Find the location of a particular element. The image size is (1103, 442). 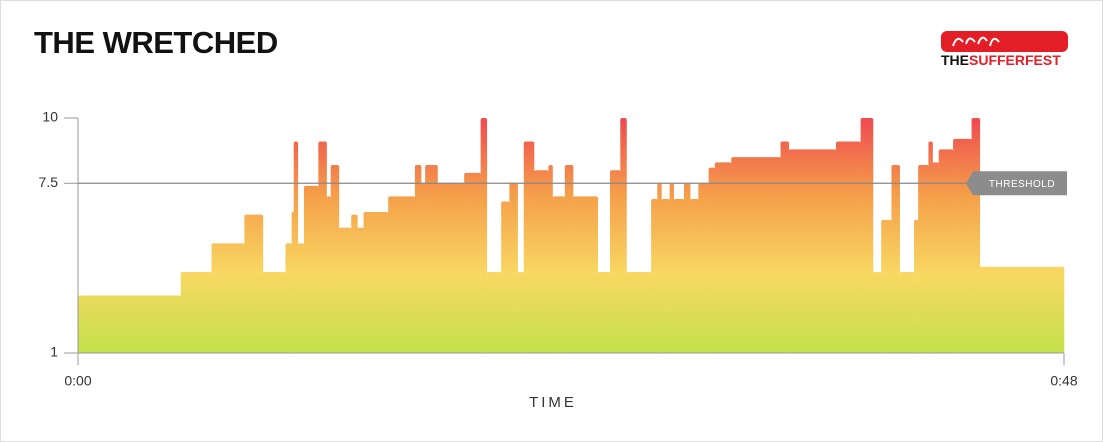

x-axis-label: TIME is located at coordinates (553, 402).